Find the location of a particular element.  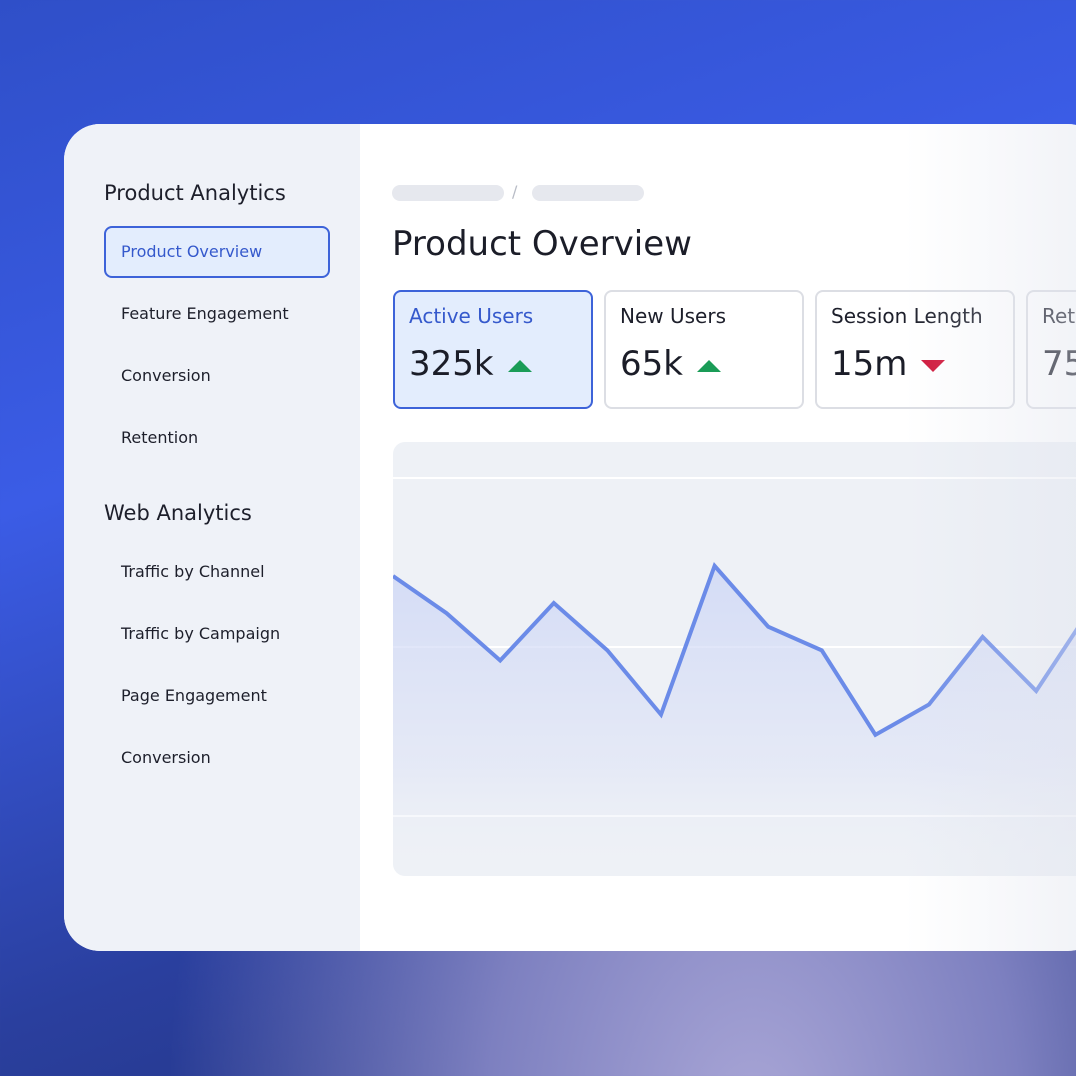

kpi-value: 15m is located at coordinates (888, 364).